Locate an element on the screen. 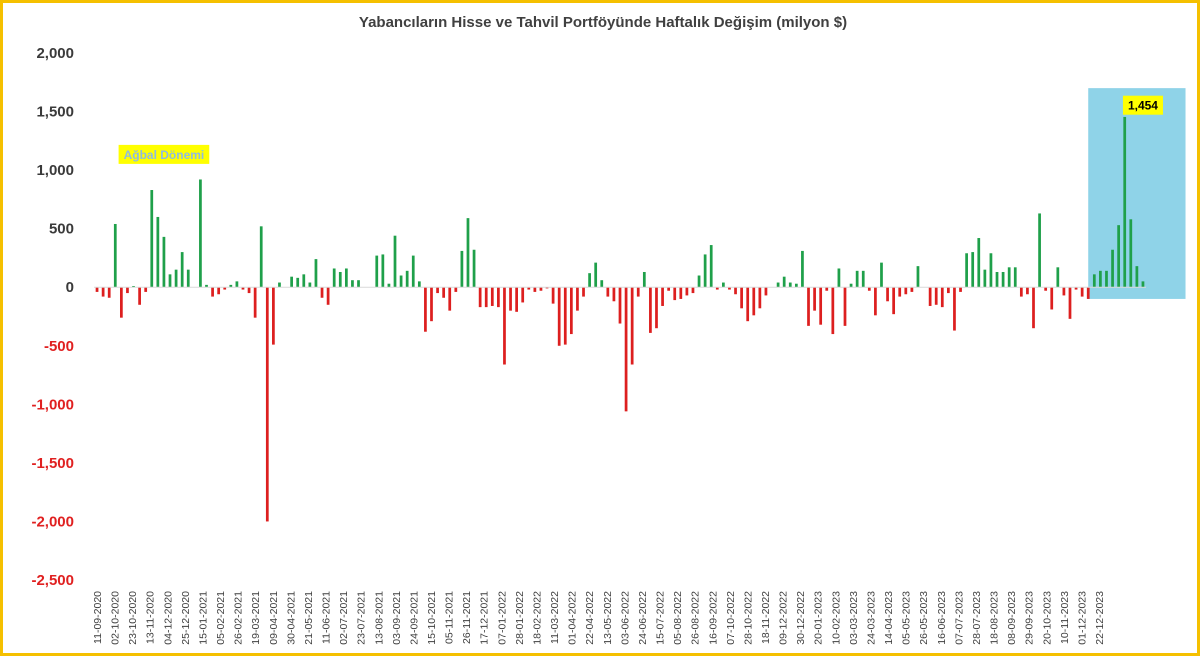 The height and width of the screenshot is (656, 1200). x-tick-label: 15-01-2021 is located at coordinates (203, 618).